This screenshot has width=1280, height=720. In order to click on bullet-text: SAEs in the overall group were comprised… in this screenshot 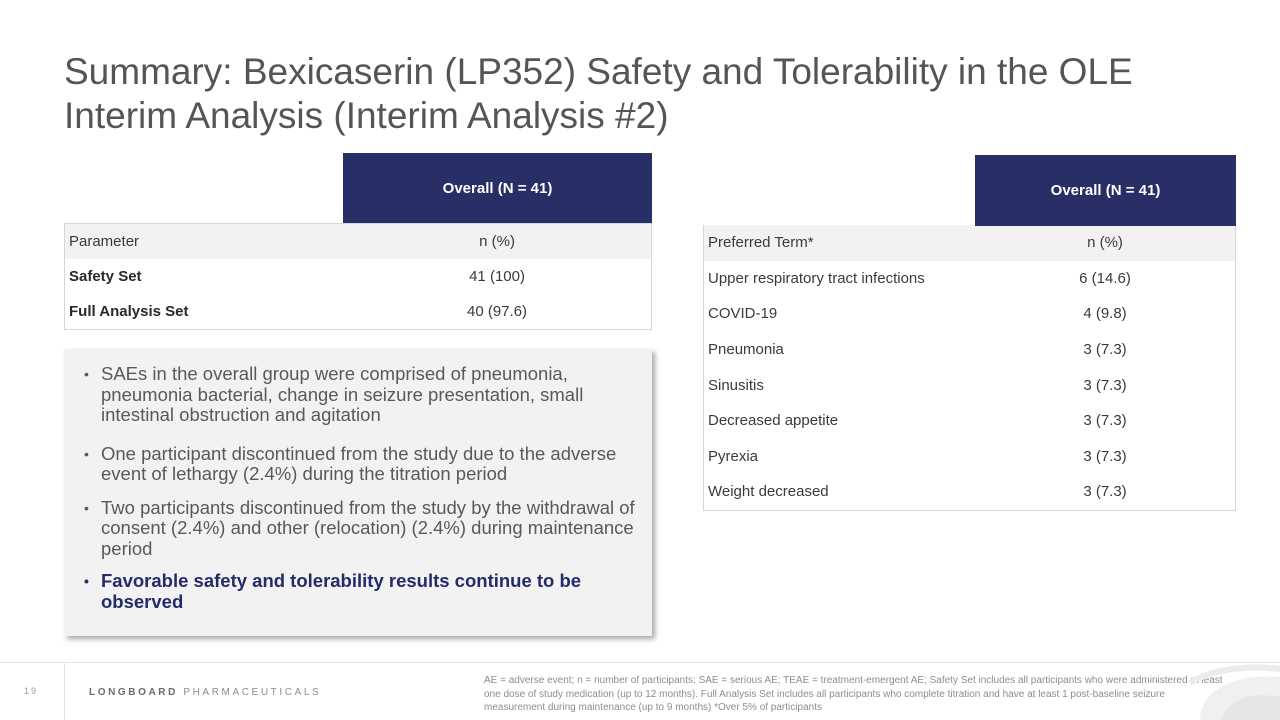, I will do `click(368, 395)`.